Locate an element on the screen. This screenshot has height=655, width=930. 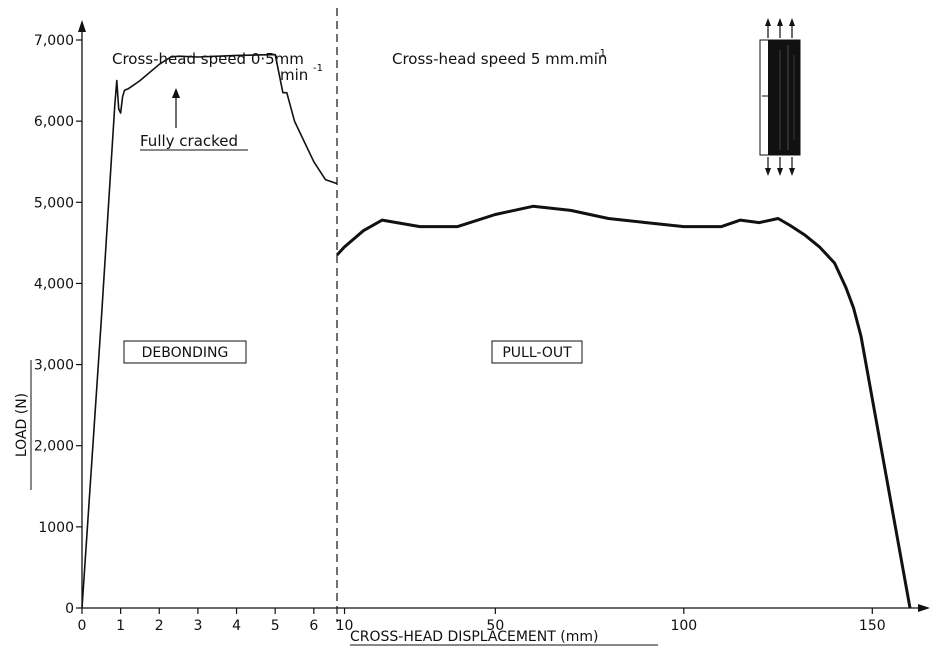
debonding-label-box is located at coordinates (185, 352).